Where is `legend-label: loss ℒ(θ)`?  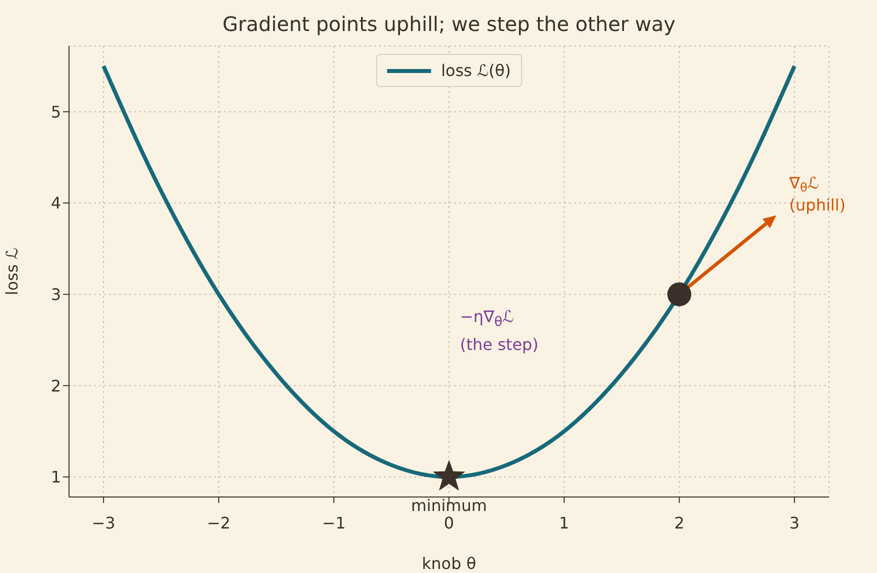 legend-label: loss ℒ(θ) is located at coordinates (476, 70).